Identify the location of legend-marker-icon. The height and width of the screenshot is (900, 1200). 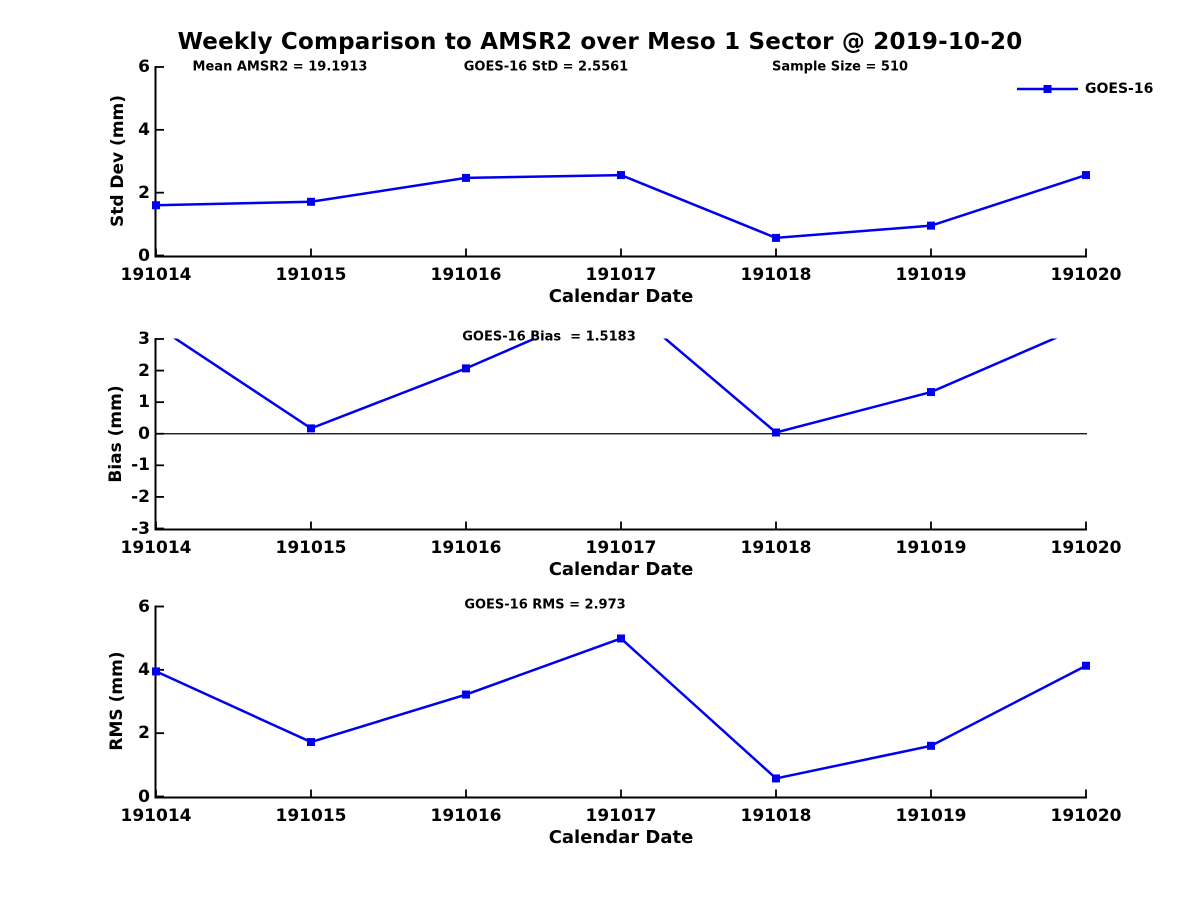
(1047, 89).